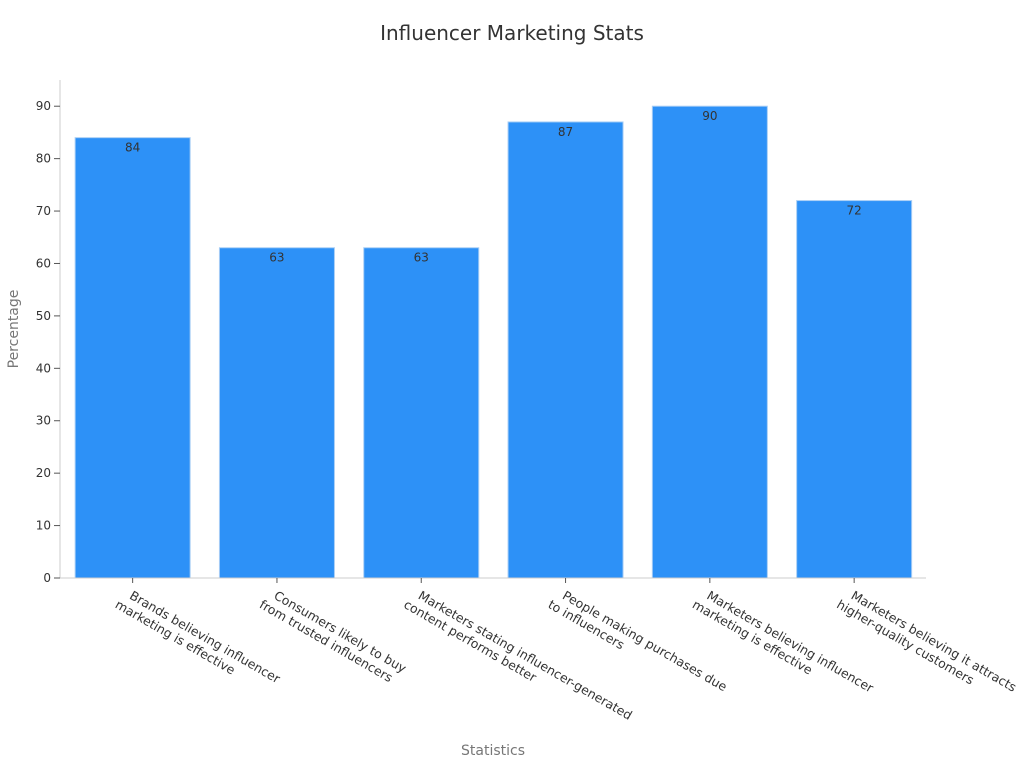 The height and width of the screenshot is (768, 1024). I want to click on chart-title: Influencer Marketing Stats, so click(512, 33).